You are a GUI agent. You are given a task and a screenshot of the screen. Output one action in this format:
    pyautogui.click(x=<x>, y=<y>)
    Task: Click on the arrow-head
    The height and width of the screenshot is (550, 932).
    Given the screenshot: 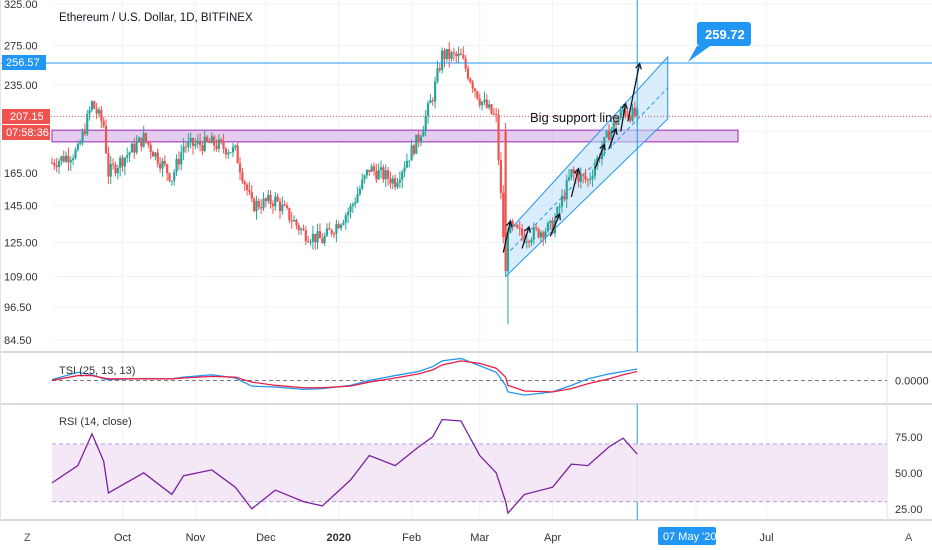 What is the action you would take?
    pyautogui.click(x=602, y=147)
    